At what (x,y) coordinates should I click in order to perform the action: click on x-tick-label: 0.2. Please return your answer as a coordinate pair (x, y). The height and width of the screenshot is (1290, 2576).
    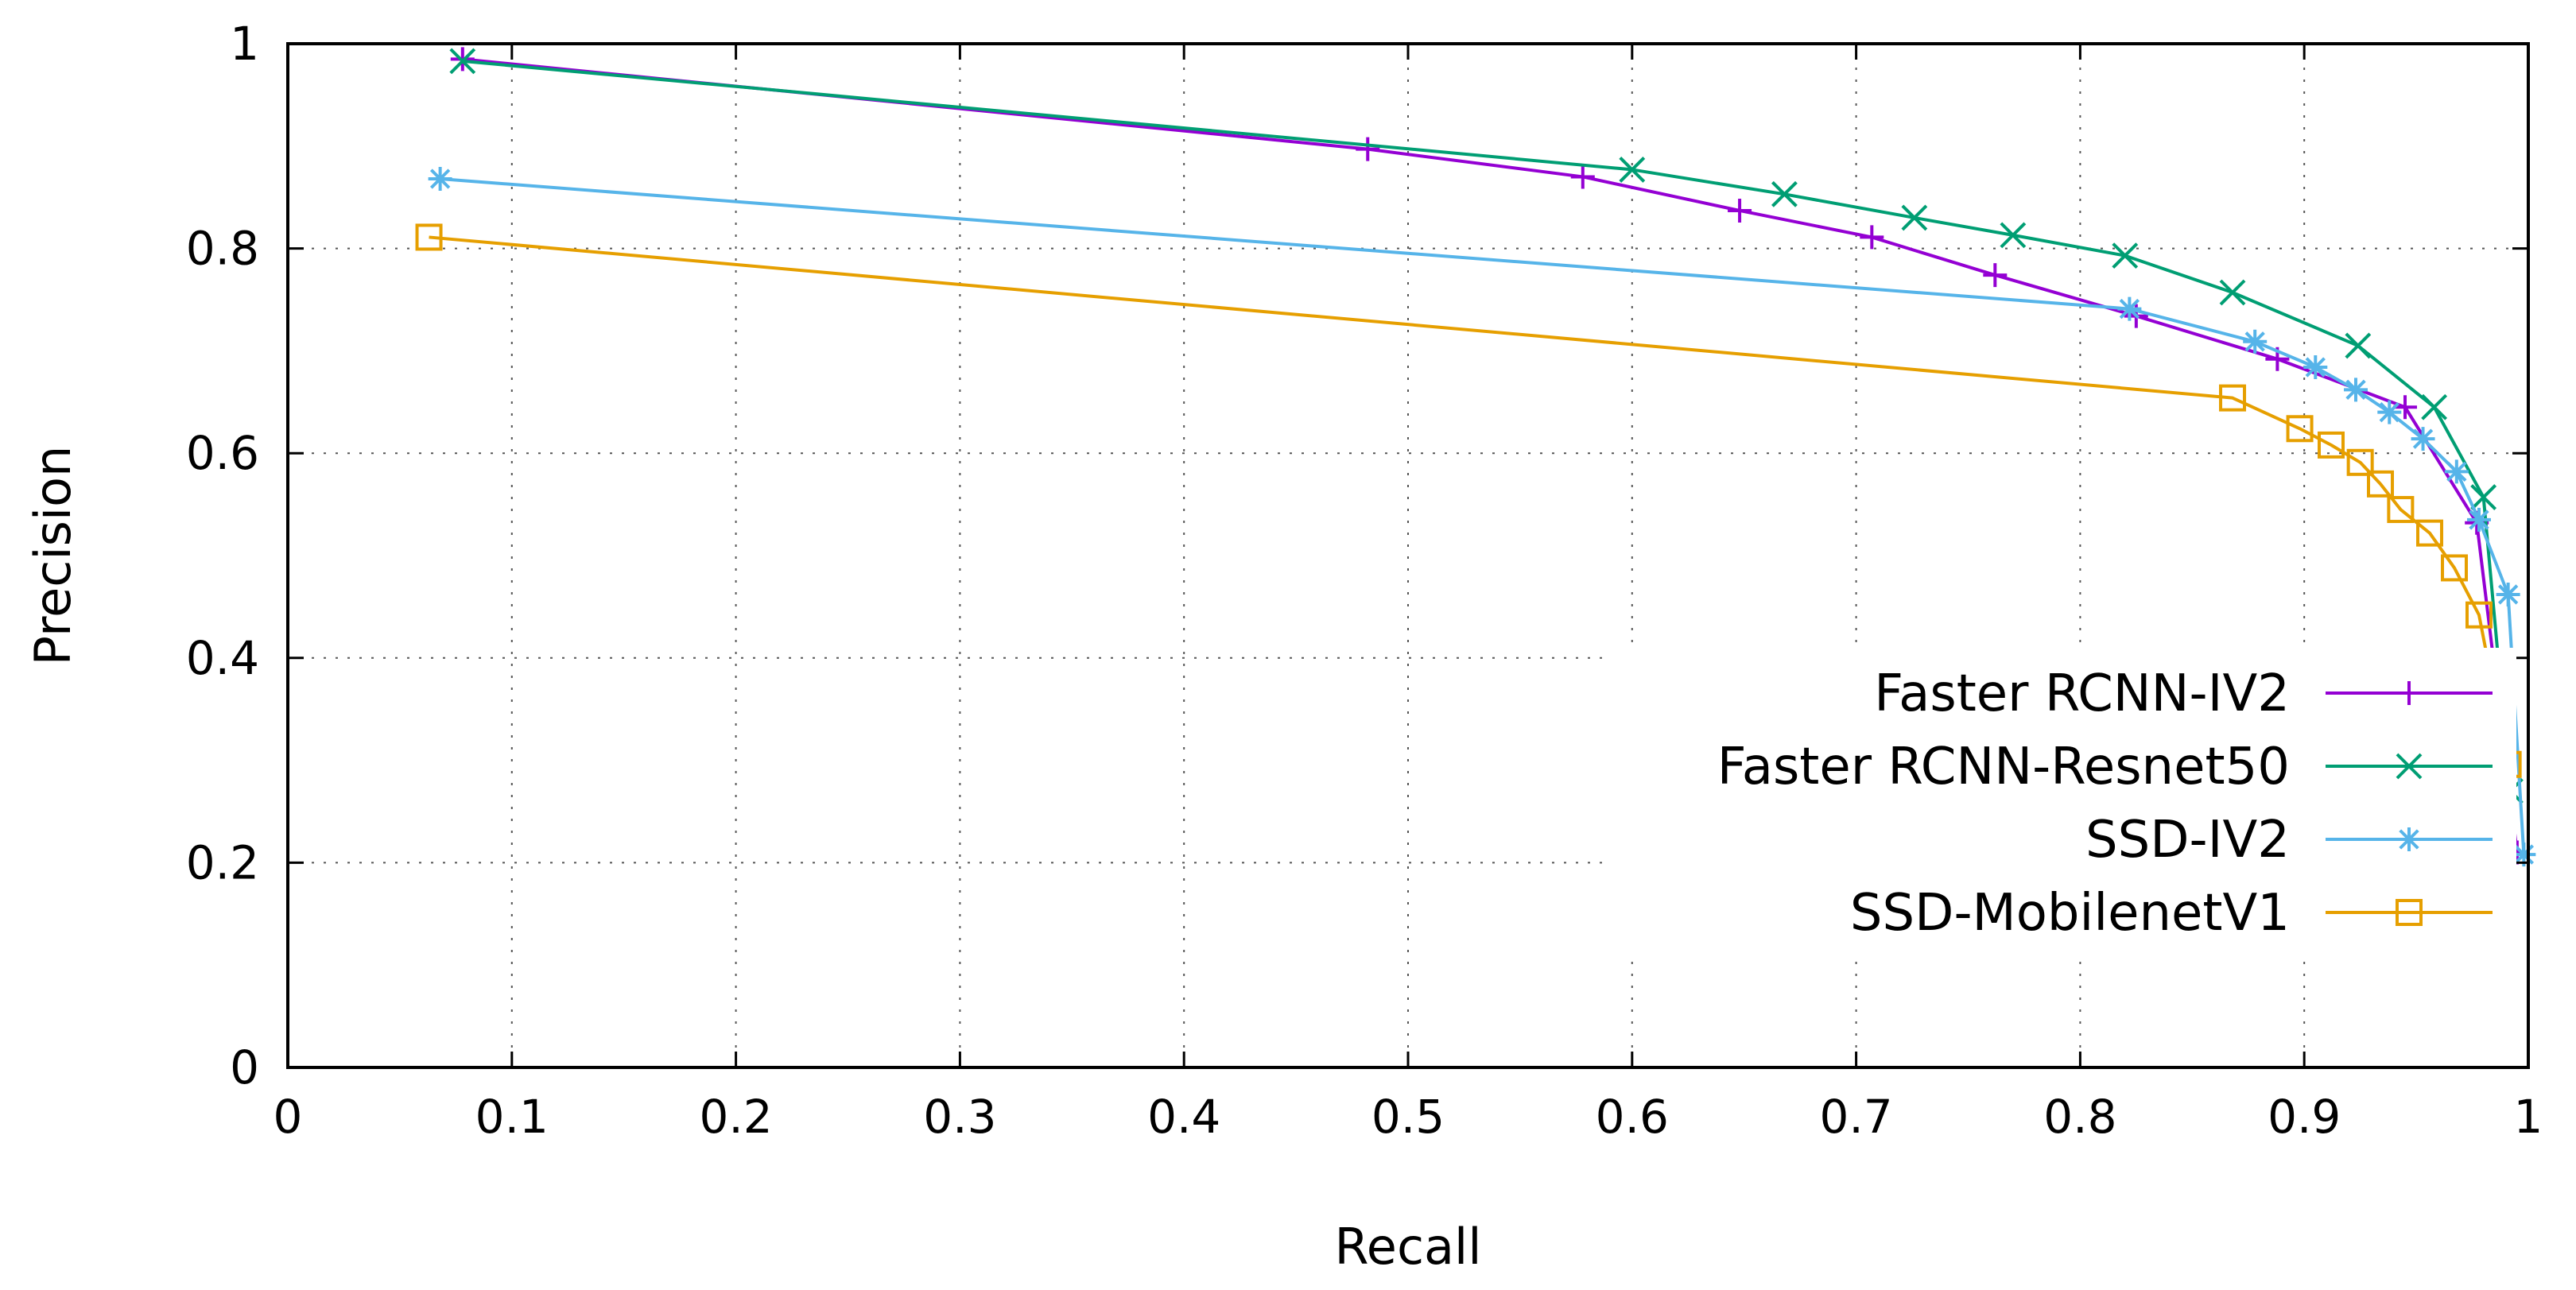
    Looking at the image, I should click on (735, 1117).